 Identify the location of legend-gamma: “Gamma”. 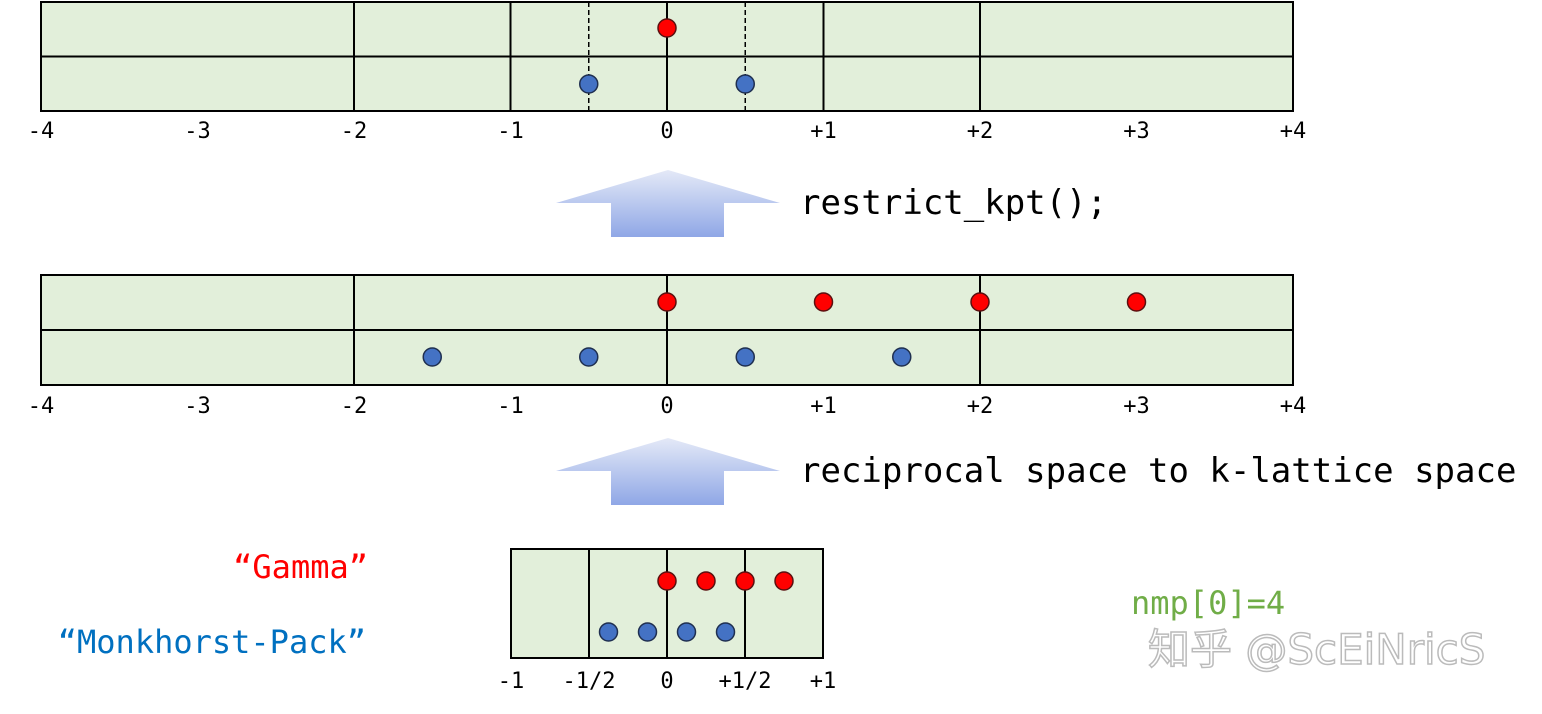
(300, 567).